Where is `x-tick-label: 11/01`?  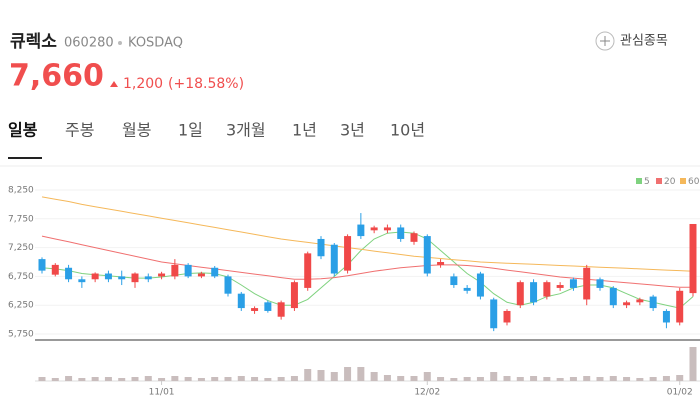
x-tick-label: 11/01 is located at coordinates (162, 393).